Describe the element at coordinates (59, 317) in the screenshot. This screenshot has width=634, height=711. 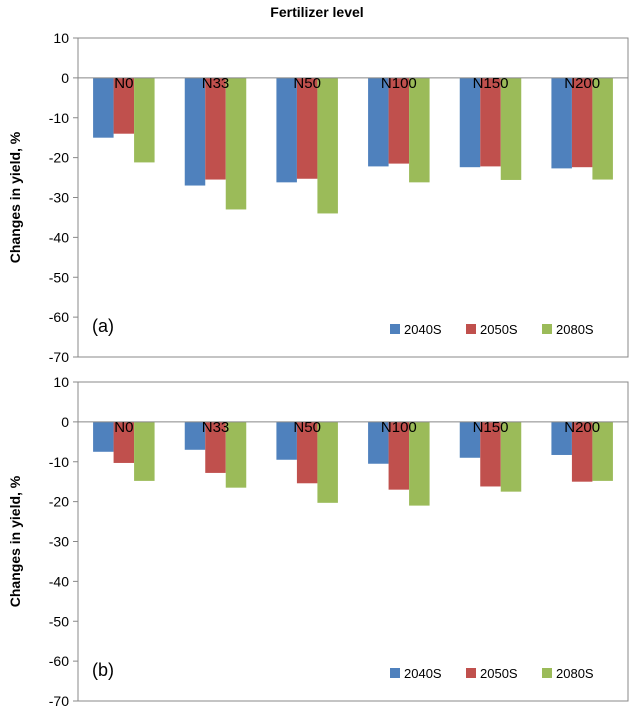
I see `y-tick-label-a-7: -60` at that location.